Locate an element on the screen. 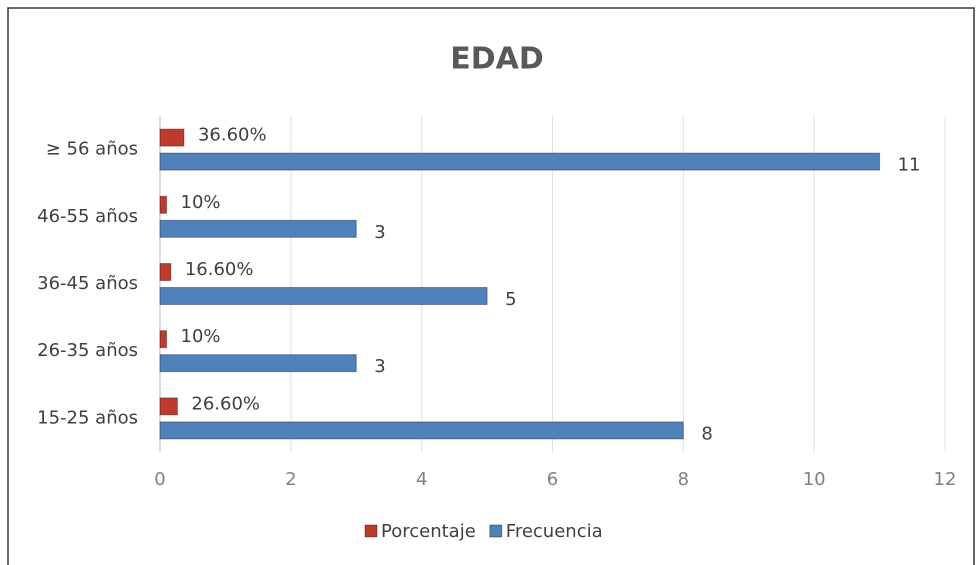 The image size is (977, 565). x-tick-label: 6 is located at coordinates (552, 479).